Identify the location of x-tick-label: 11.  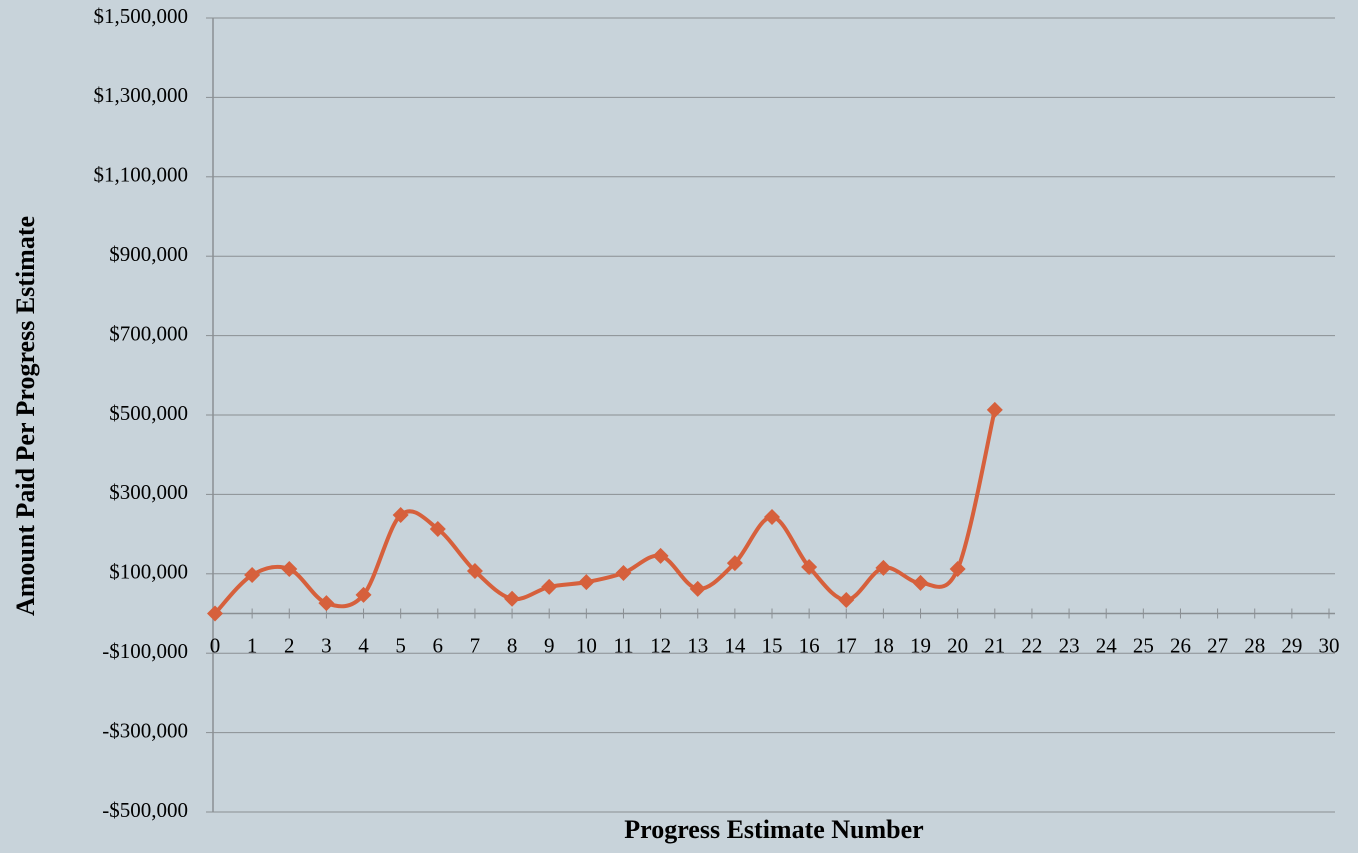
(623, 645).